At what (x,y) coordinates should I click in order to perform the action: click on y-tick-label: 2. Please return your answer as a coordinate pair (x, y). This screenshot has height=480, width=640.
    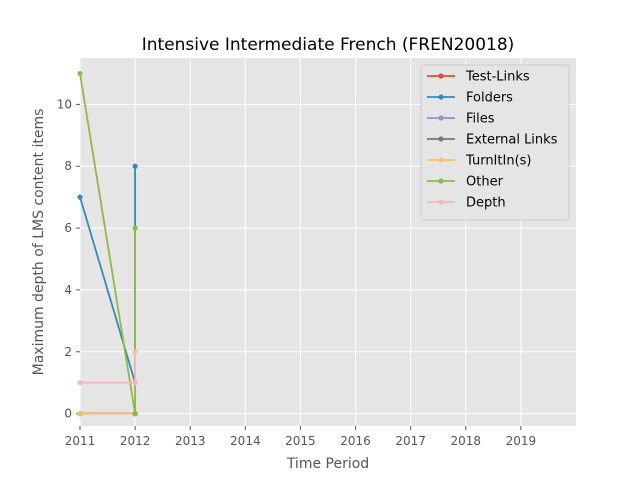
    Looking at the image, I should click on (68, 352).